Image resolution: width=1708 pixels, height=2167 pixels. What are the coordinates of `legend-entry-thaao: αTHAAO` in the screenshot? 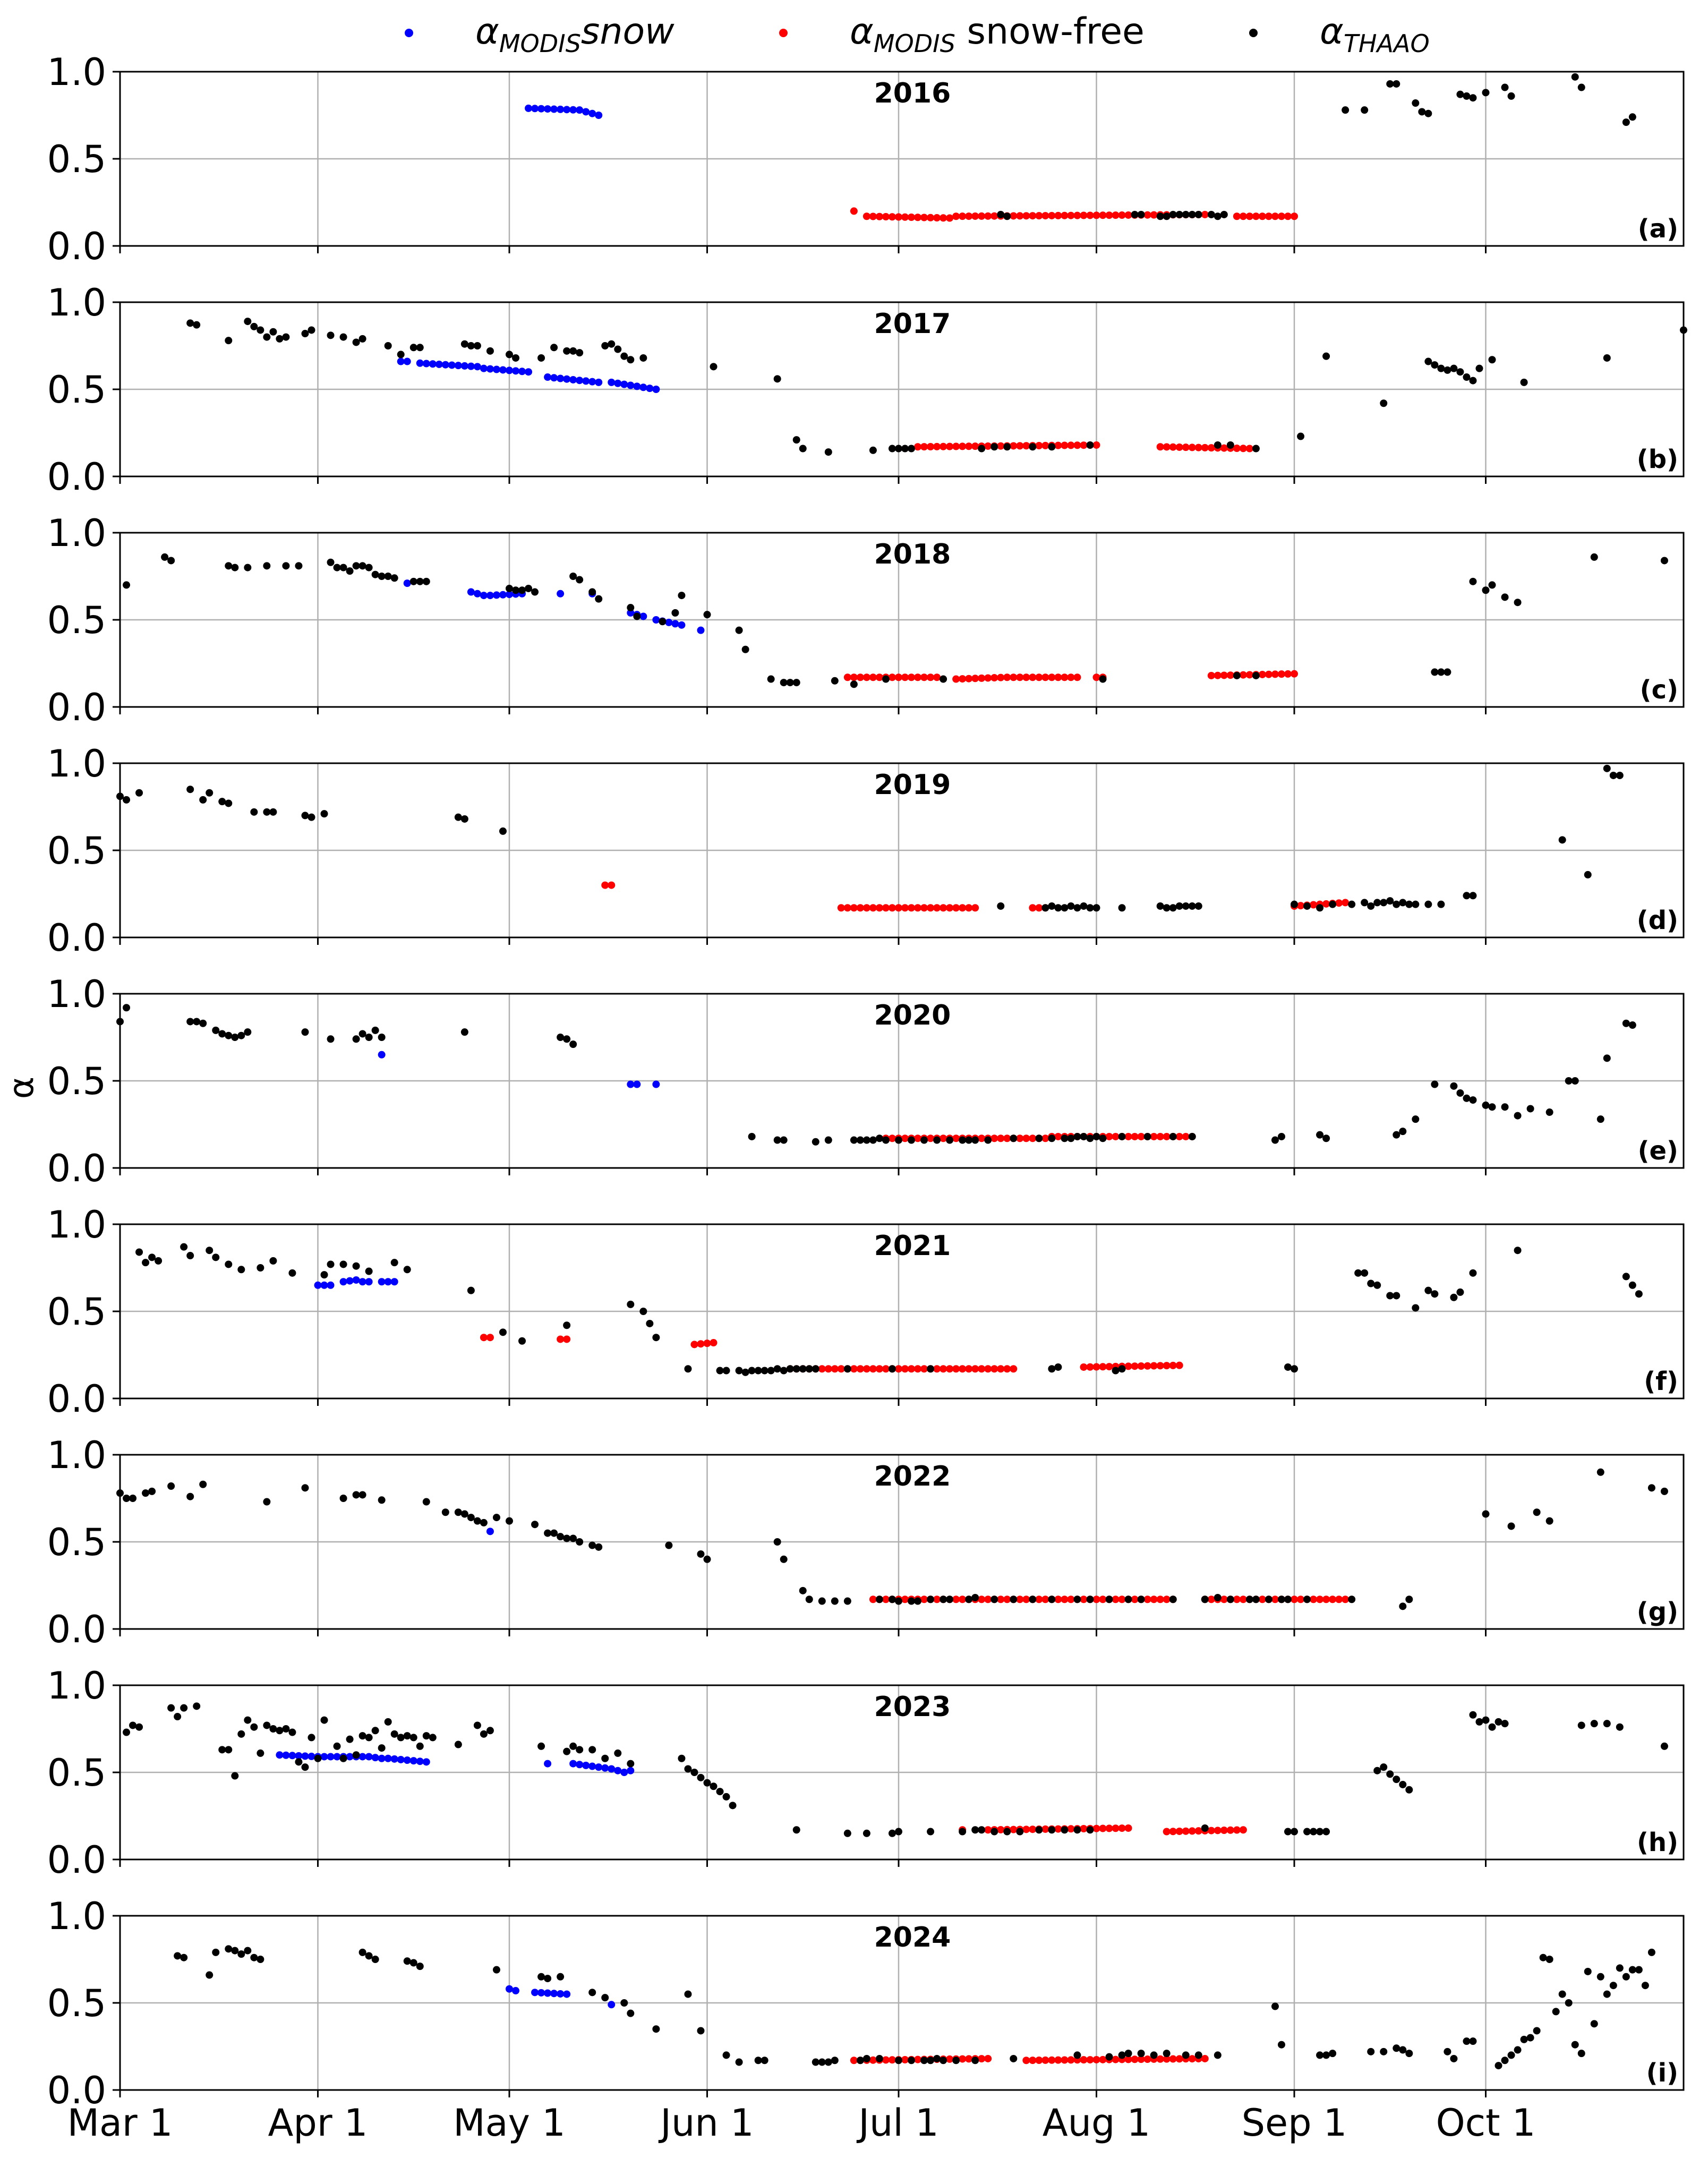 It's located at (1340, 35).